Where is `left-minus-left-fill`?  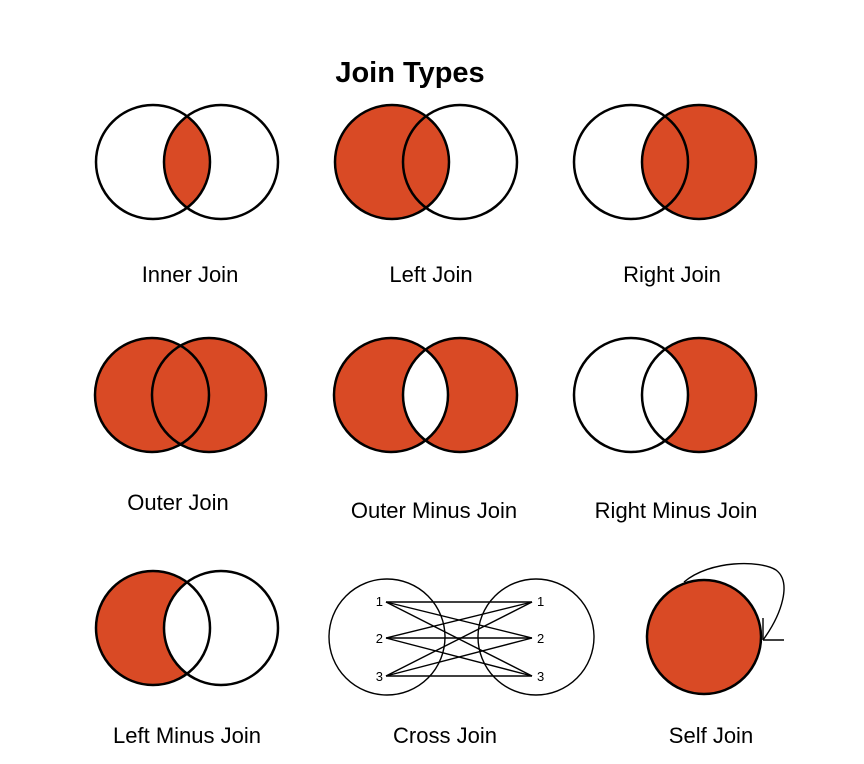
left-minus-left-fill is located at coordinates (153, 628).